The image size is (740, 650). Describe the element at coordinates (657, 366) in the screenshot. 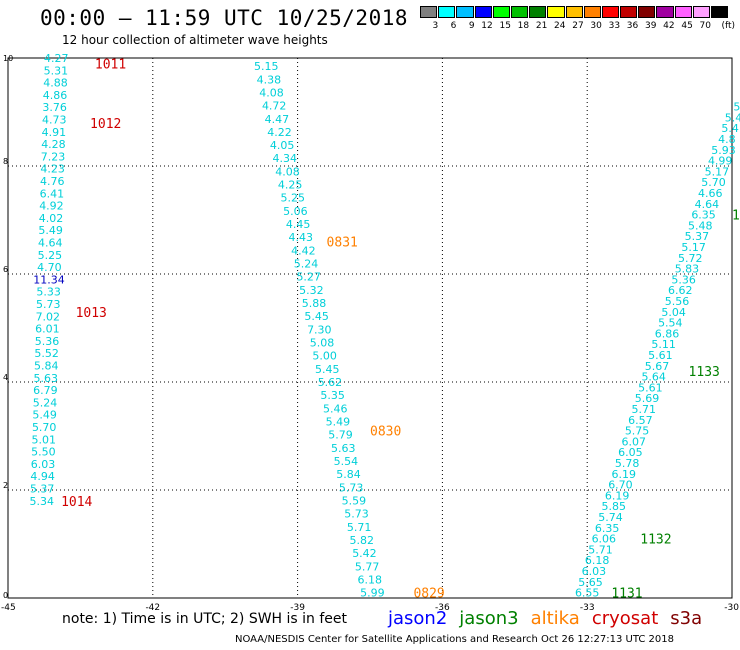

I see `wave-height-label: 5.67` at that location.